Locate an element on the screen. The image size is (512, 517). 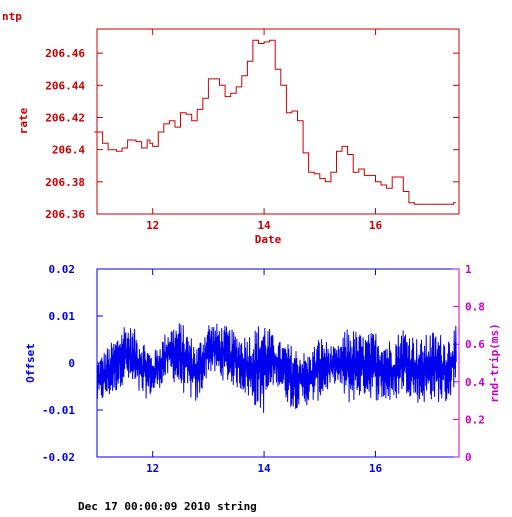
rate-y-axis-label: rate is located at coordinates (23, 120).